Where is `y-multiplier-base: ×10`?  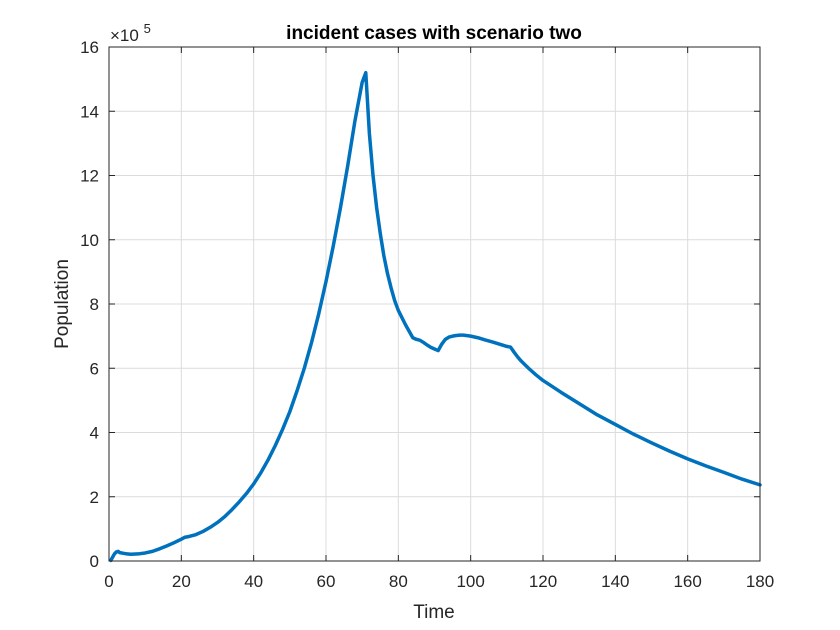 y-multiplier-base: ×10 is located at coordinates (124, 35).